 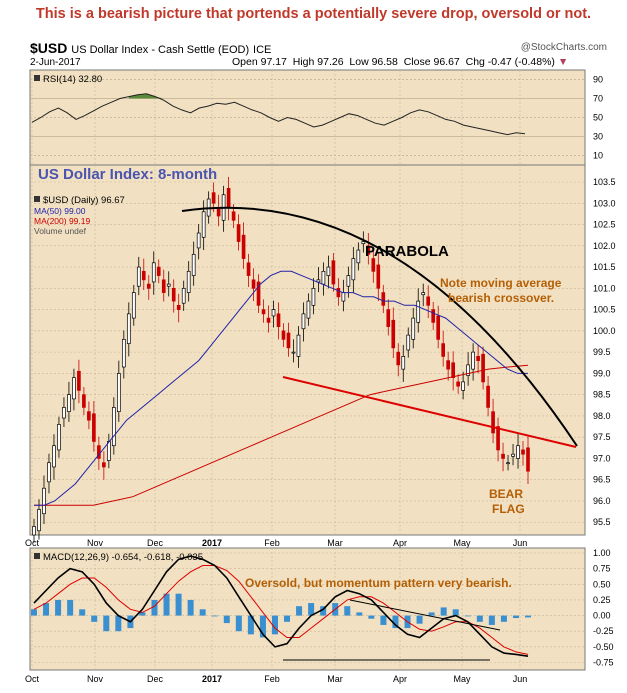 What do you see at coordinates (520, 679) in the screenshot?
I see `macd-x-tick-label: Jun` at bounding box center [520, 679].